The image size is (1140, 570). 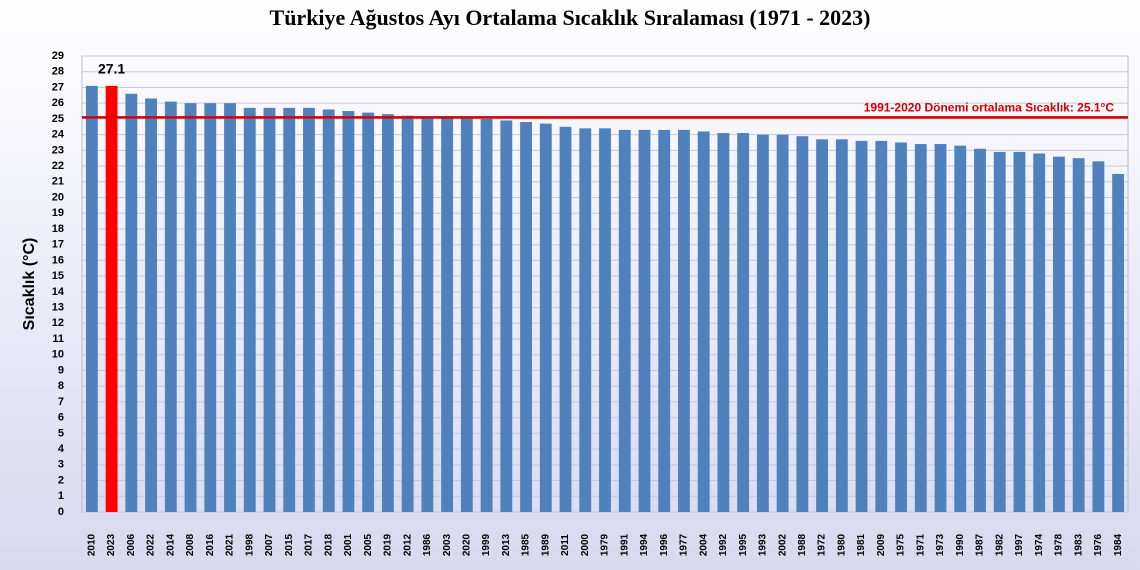 What do you see at coordinates (58, 323) in the screenshot?
I see `y-tick-label: 12` at bounding box center [58, 323].